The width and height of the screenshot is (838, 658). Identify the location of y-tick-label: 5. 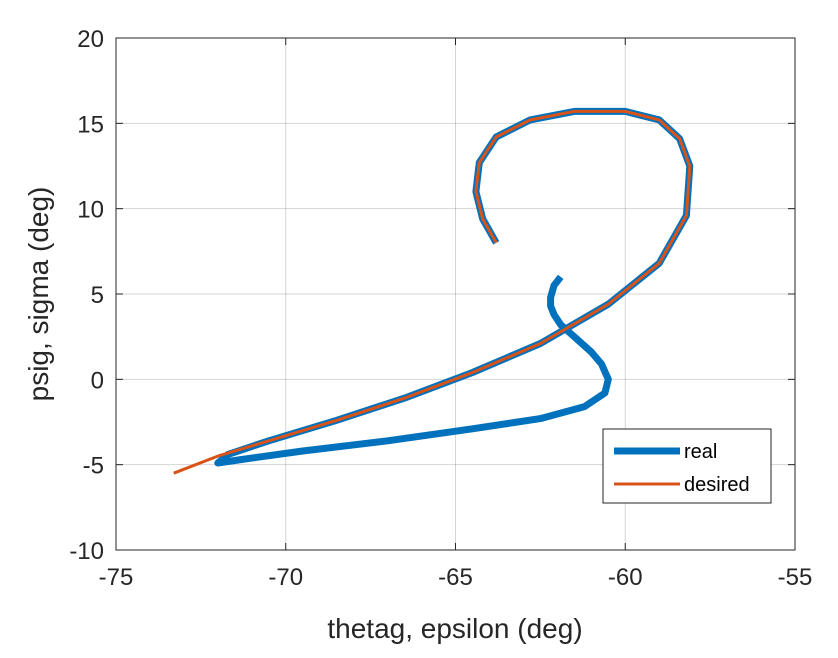
(97, 295).